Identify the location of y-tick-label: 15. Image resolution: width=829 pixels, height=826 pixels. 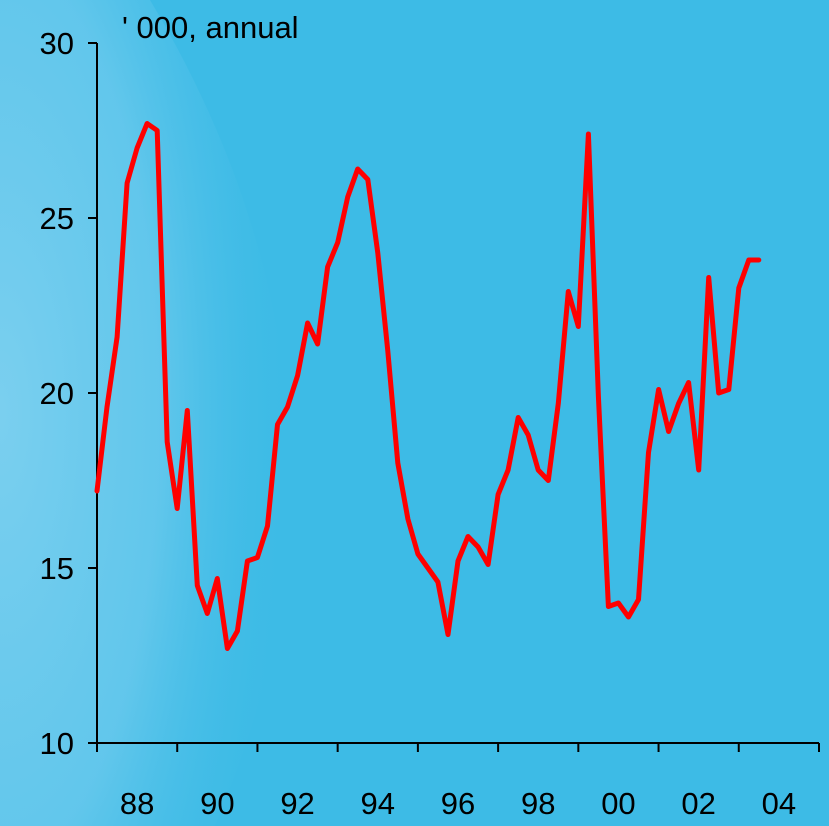
(57, 568).